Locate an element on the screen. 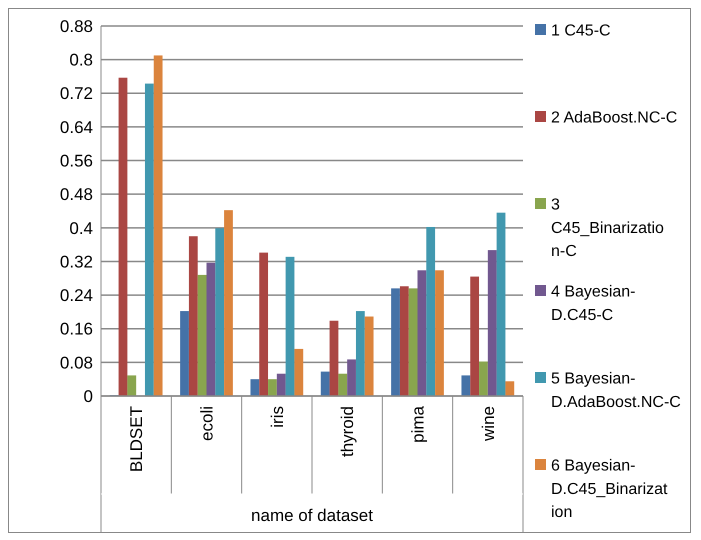  legend-label: 6 Bayesian-D.C45_Binarization is located at coordinates (609, 489).